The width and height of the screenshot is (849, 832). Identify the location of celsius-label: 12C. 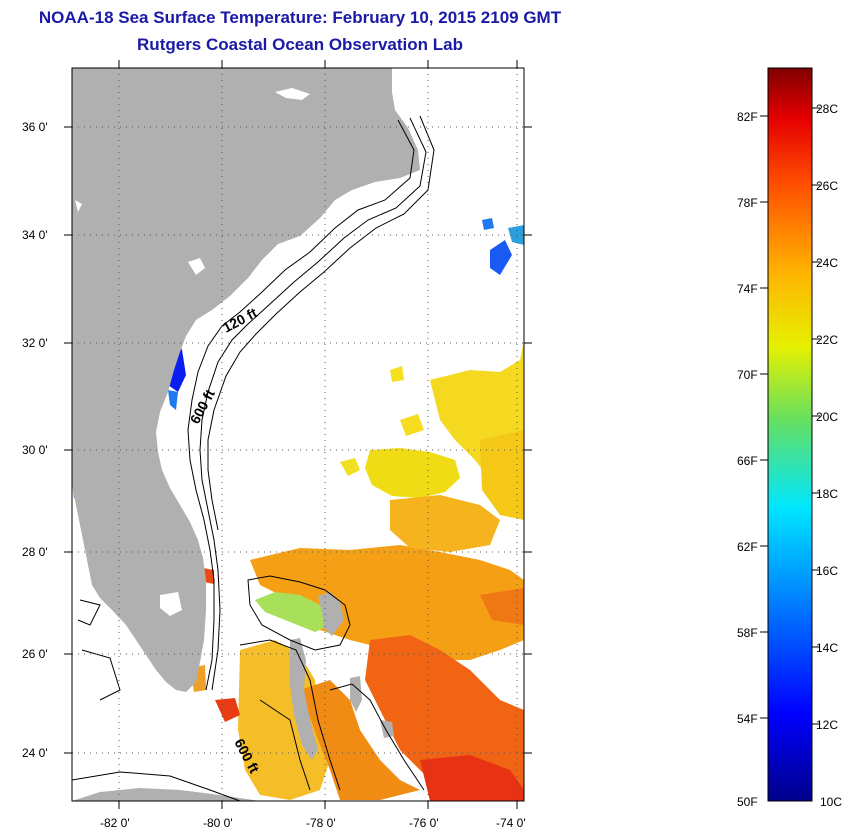
(827, 725).